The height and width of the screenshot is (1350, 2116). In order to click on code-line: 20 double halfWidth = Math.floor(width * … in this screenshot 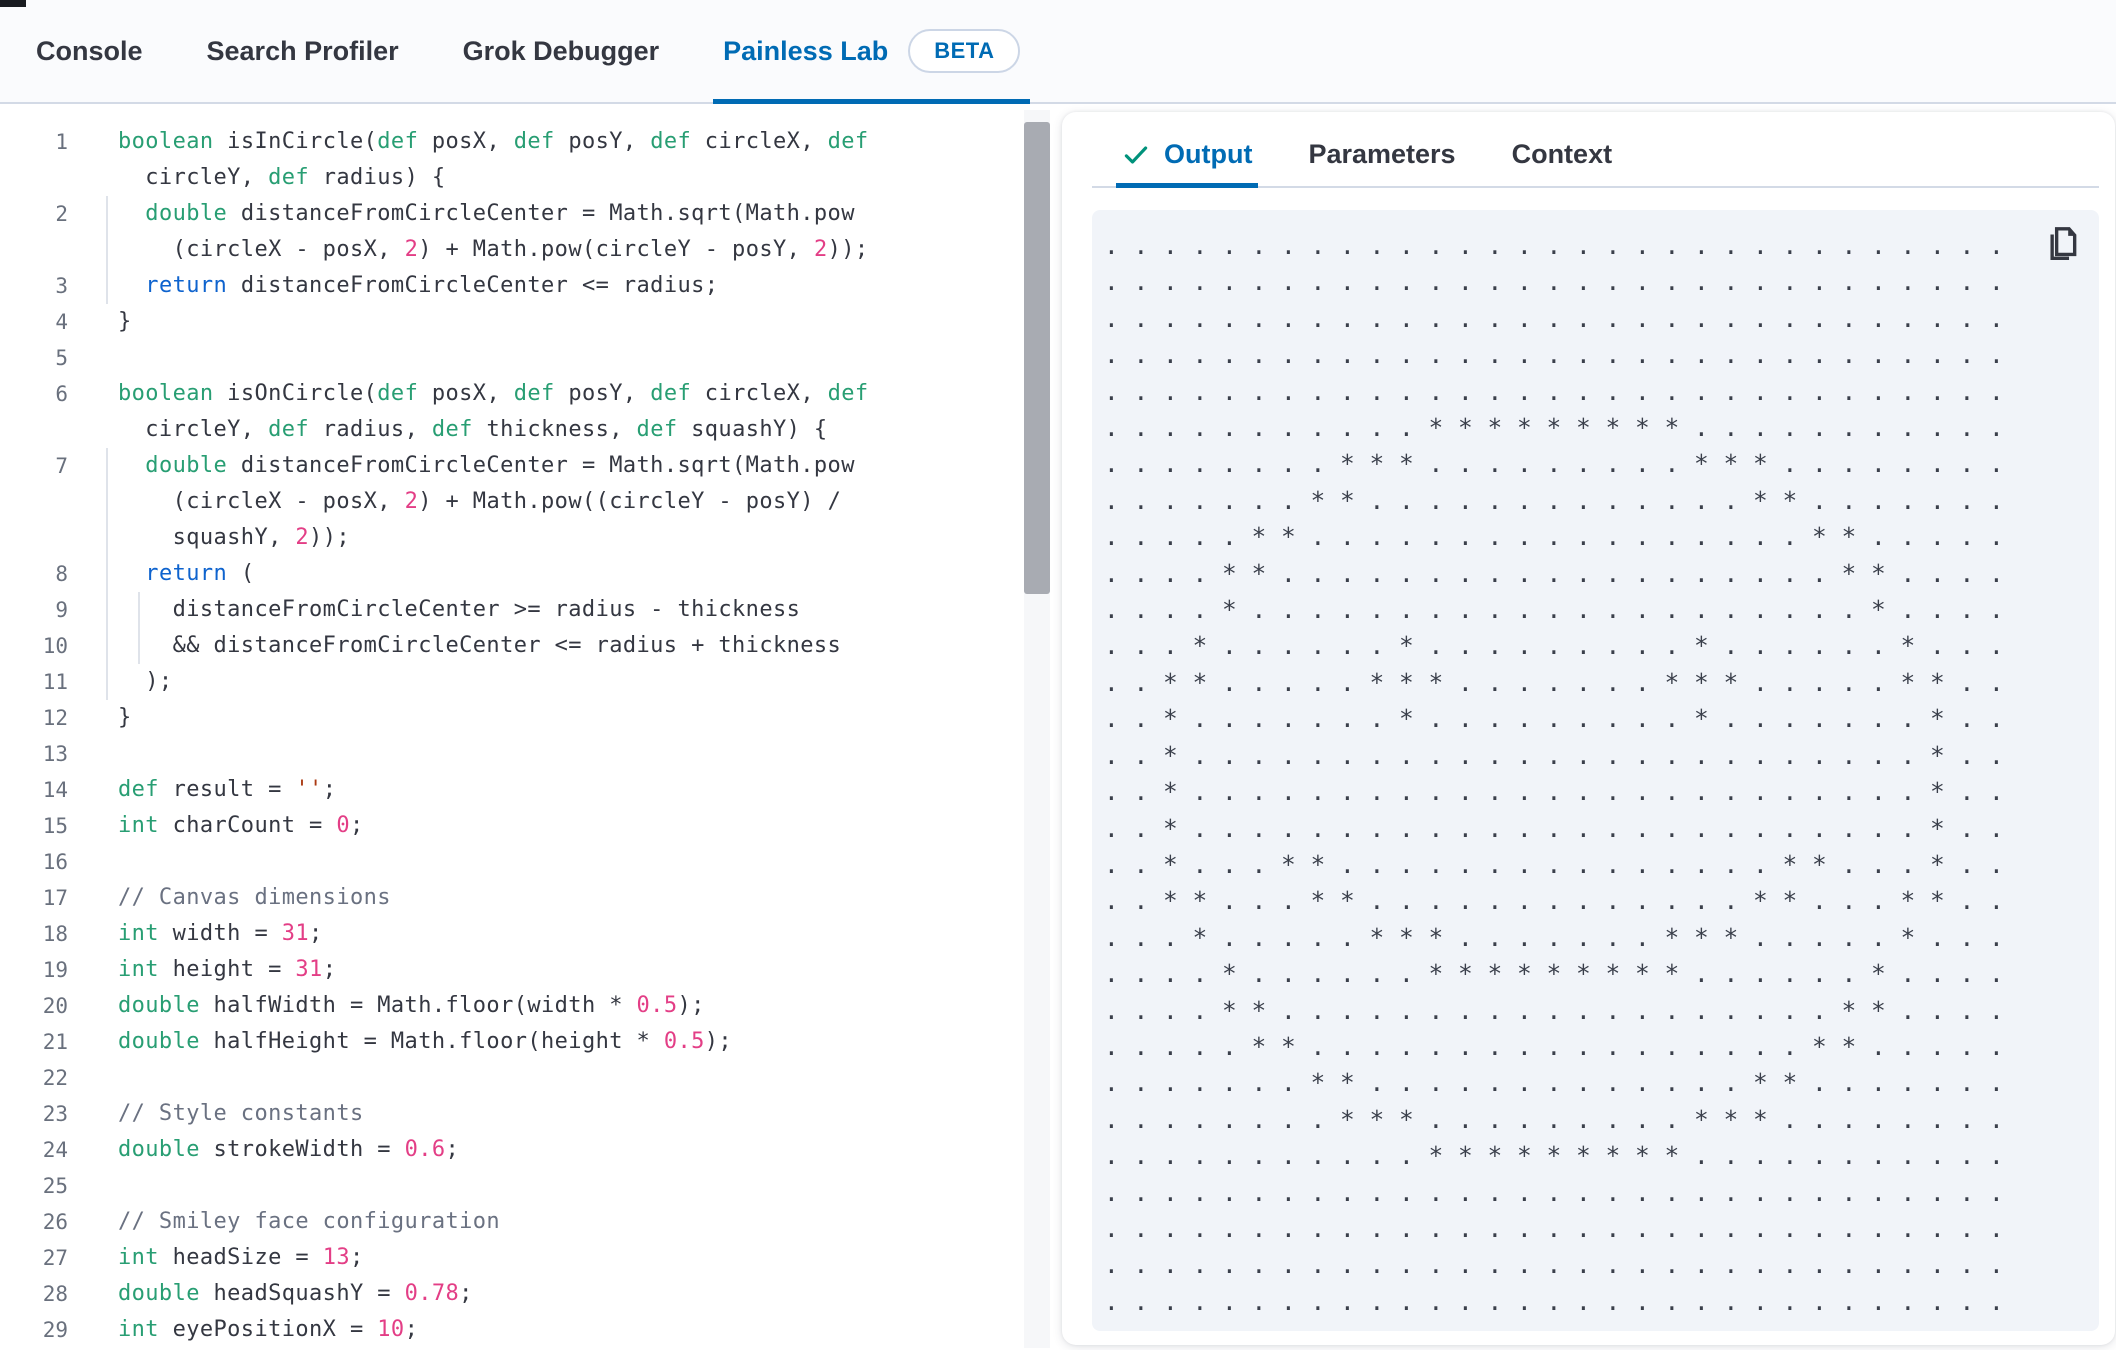, I will do `click(530, 1006)`.